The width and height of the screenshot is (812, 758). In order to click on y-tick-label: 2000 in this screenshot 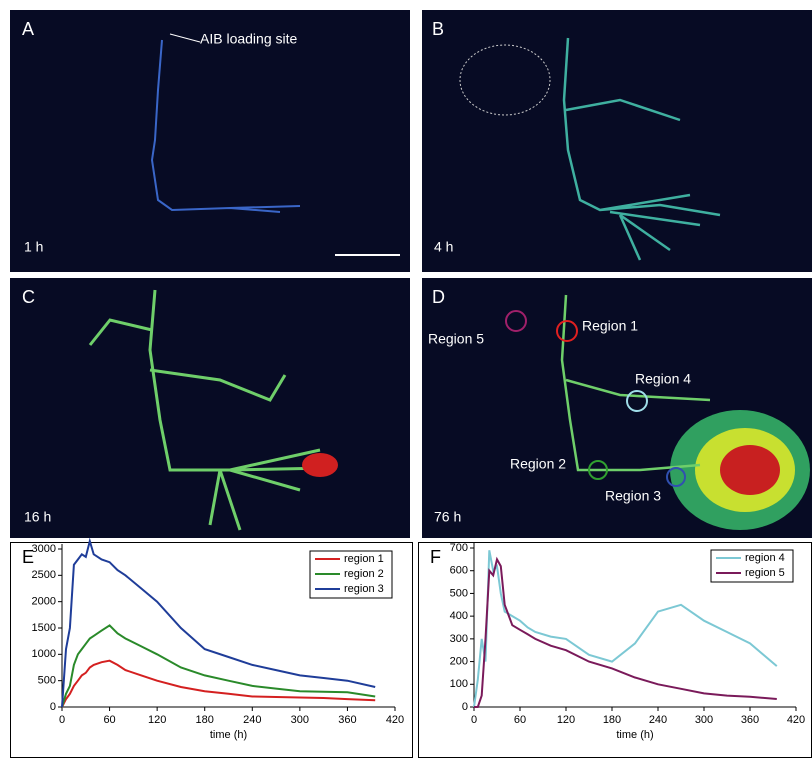, I will do `click(44, 602)`.